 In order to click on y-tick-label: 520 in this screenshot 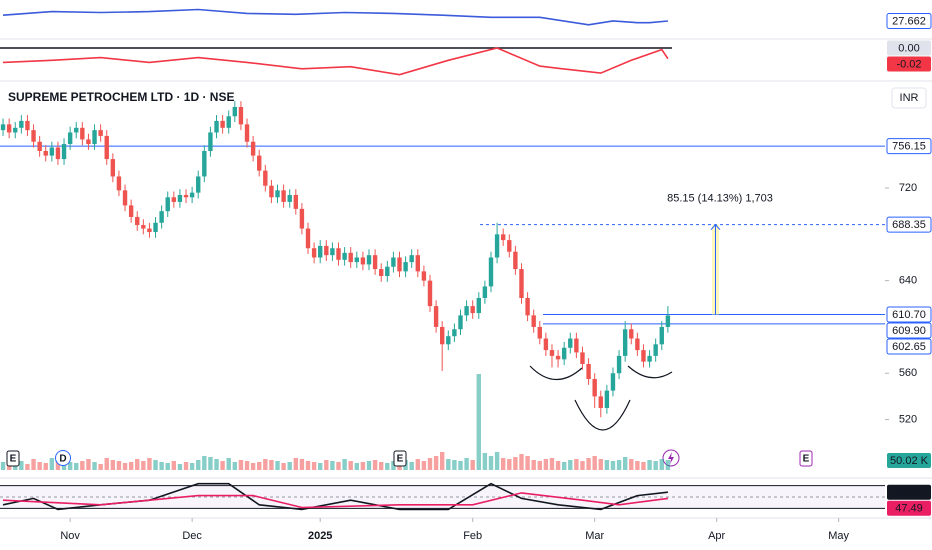, I will do `click(908, 419)`.